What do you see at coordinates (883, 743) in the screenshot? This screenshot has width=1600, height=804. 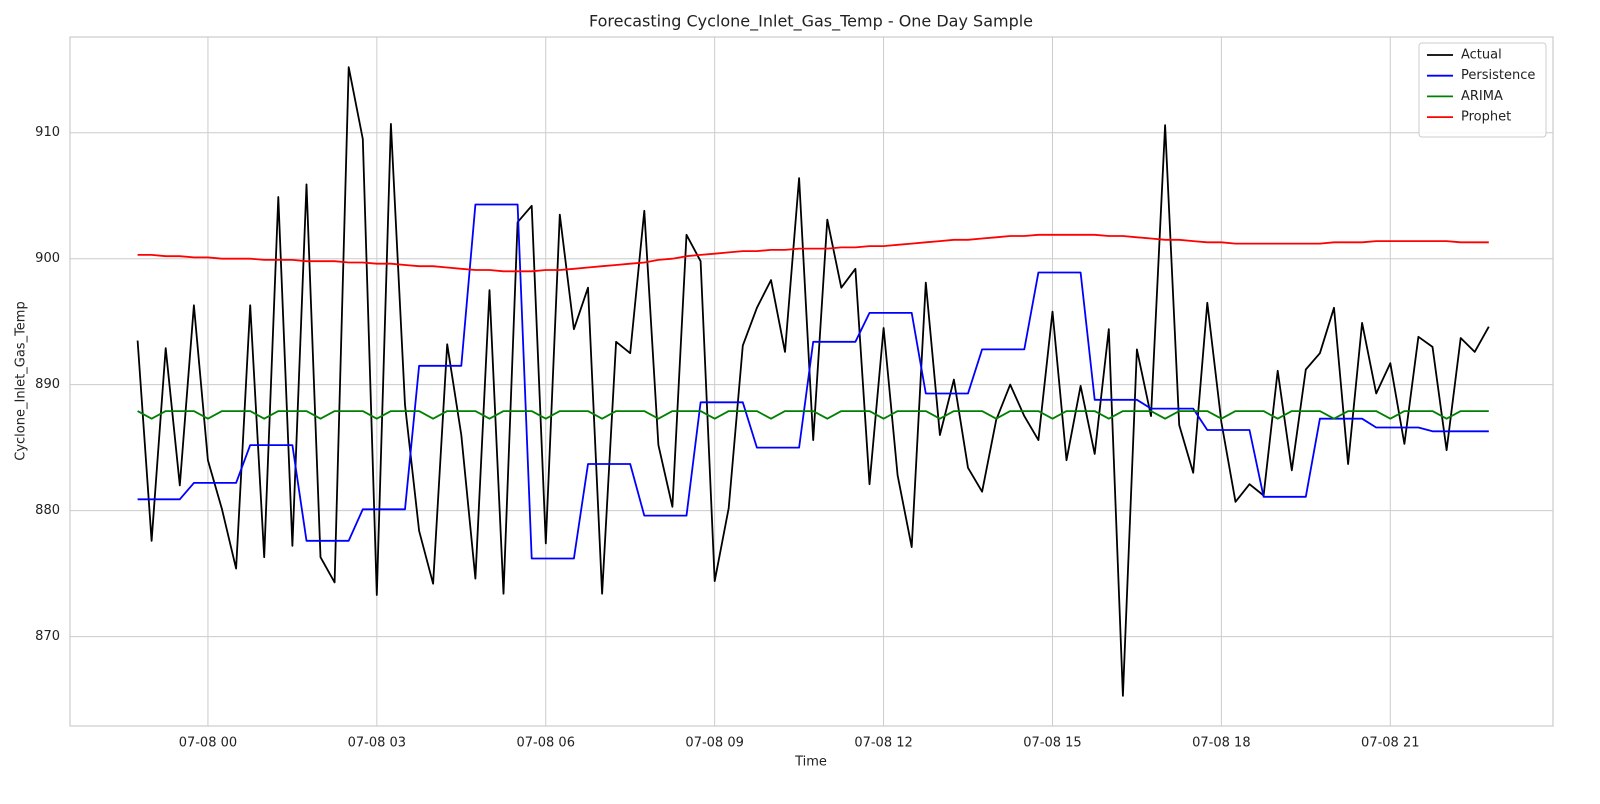 I see `x-tick-label: 07-08 12` at bounding box center [883, 743].